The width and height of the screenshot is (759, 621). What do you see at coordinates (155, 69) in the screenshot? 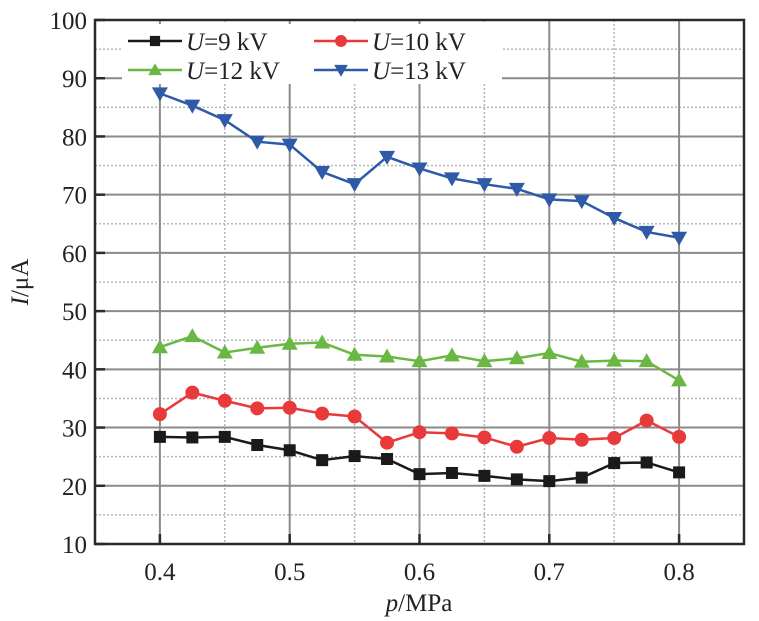
I see `legend-marker-triangle-up` at bounding box center [155, 69].